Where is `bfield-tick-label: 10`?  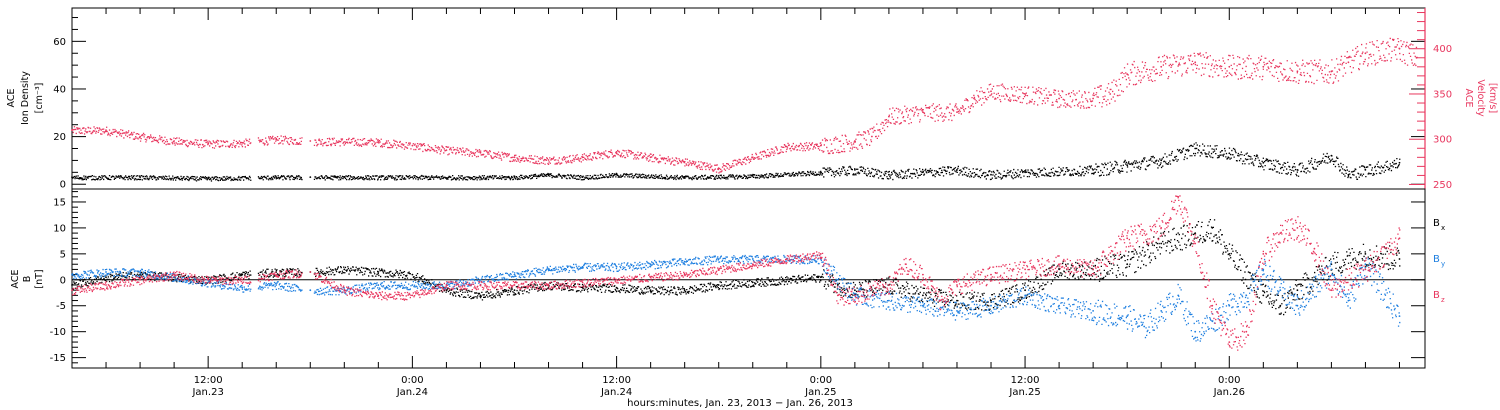
bfield-tick-label: 10 is located at coordinates (59, 228).